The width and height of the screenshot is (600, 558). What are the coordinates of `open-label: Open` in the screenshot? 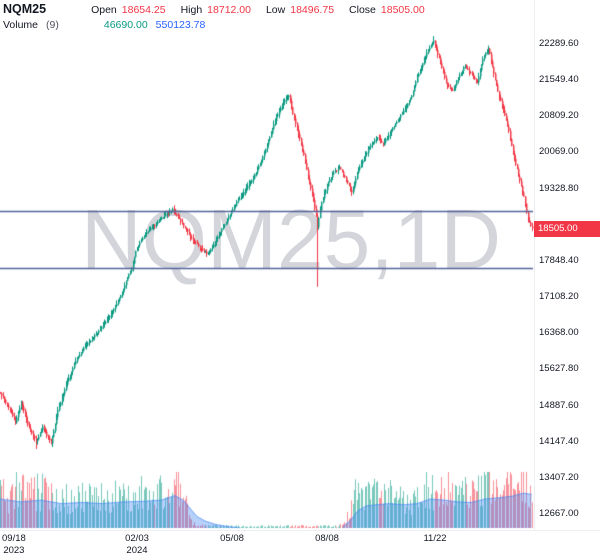 It's located at (104, 10).